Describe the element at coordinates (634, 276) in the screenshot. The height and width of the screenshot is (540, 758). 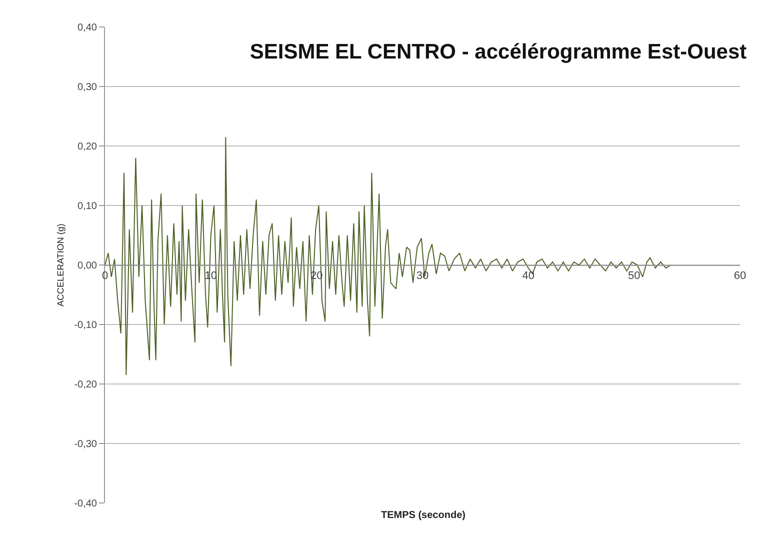
I see `x-tick-label: 50` at that location.